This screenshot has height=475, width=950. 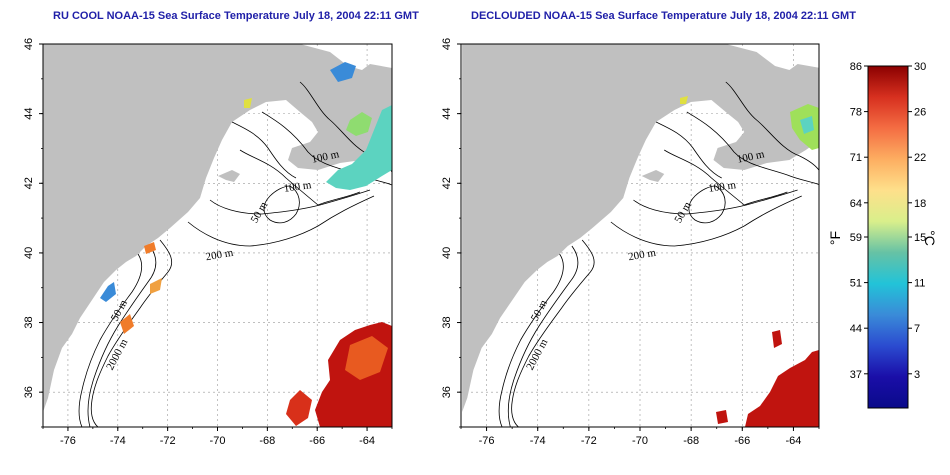 What do you see at coordinates (749, 261) in the screenshot?
I see `sst-pixels` at bounding box center [749, 261].